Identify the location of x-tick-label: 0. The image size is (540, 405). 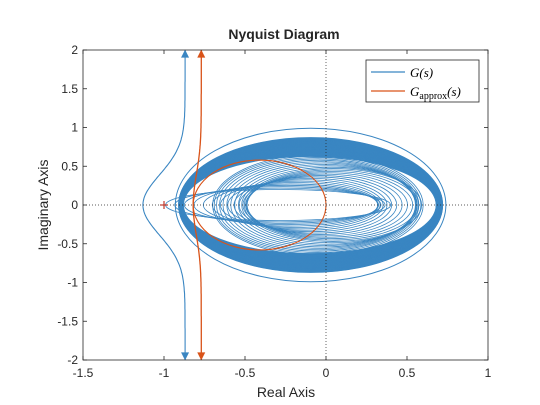
(326, 373).